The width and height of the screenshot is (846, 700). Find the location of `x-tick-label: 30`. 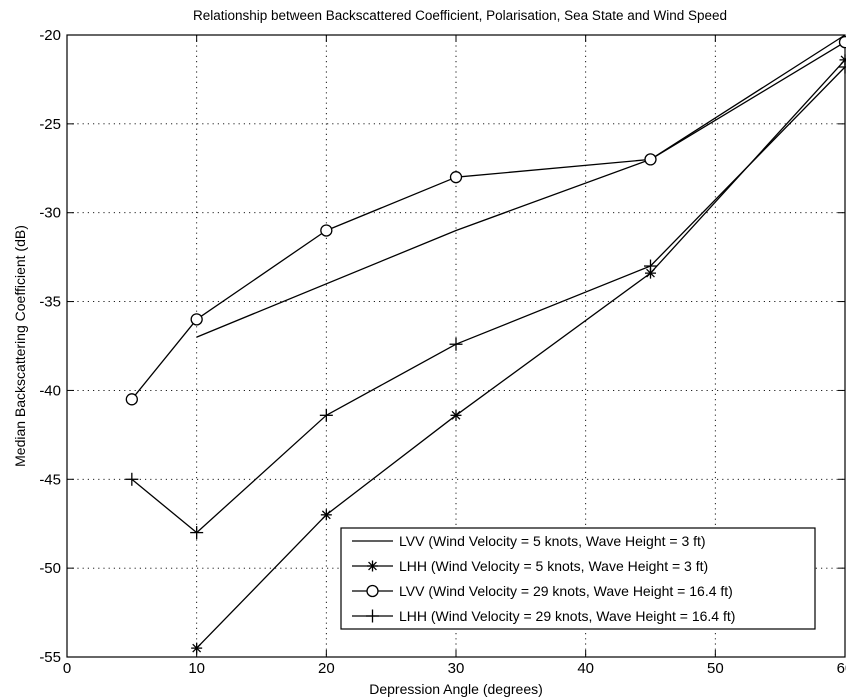

x-tick-label: 30 is located at coordinates (456, 668).